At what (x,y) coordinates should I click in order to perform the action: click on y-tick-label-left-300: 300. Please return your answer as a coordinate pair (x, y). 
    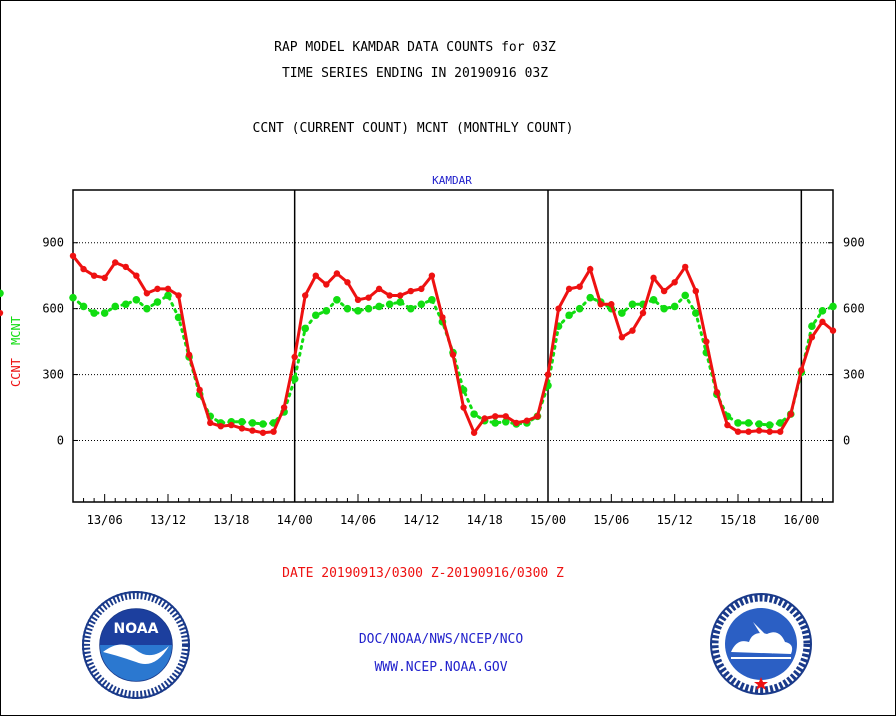
    Looking at the image, I should click on (53, 375).